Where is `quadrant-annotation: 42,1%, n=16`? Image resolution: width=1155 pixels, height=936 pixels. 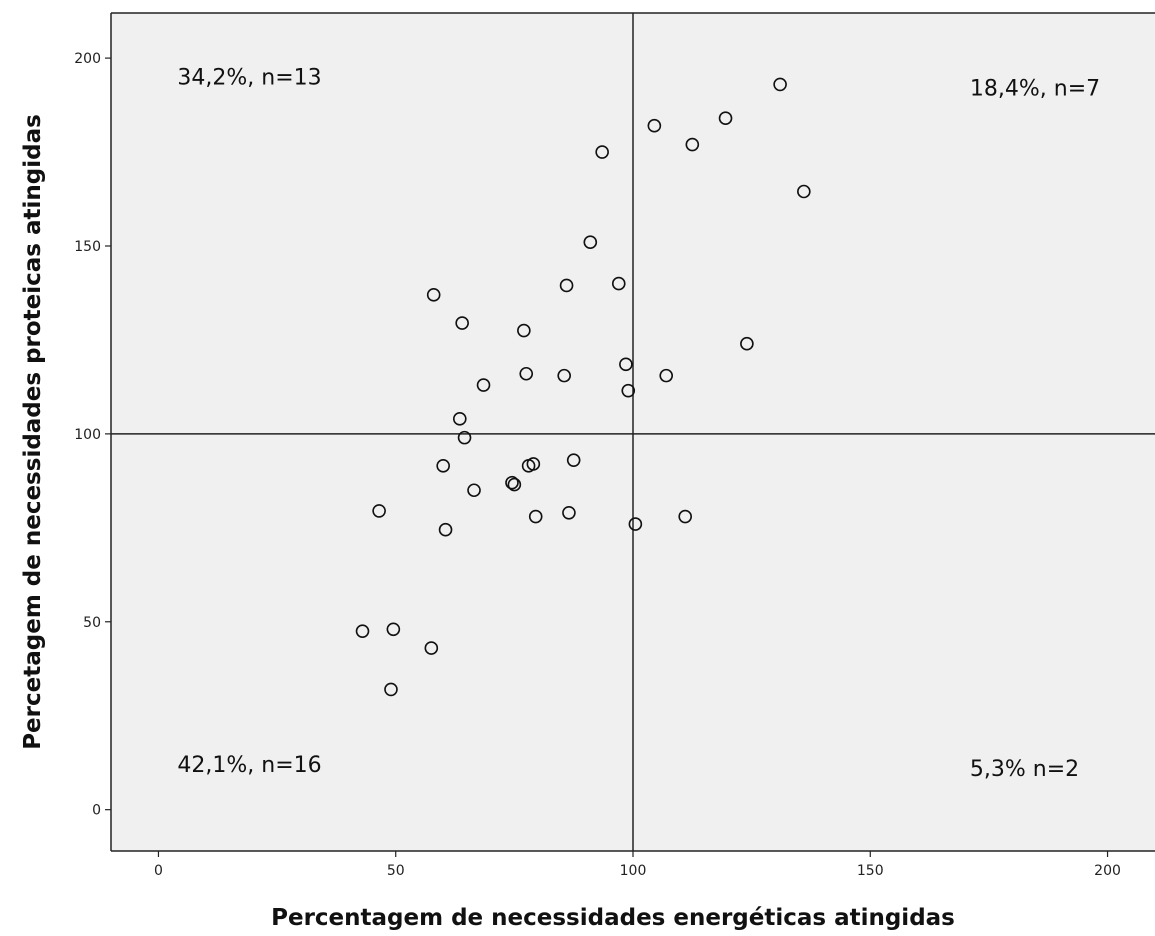 quadrant-annotation: 42,1%, n=16 is located at coordinates (249, 765).